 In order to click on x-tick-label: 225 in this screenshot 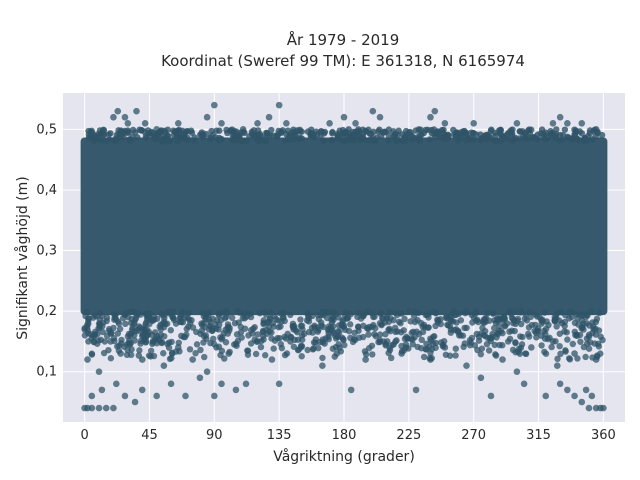, I will do `click(408, 435)`.